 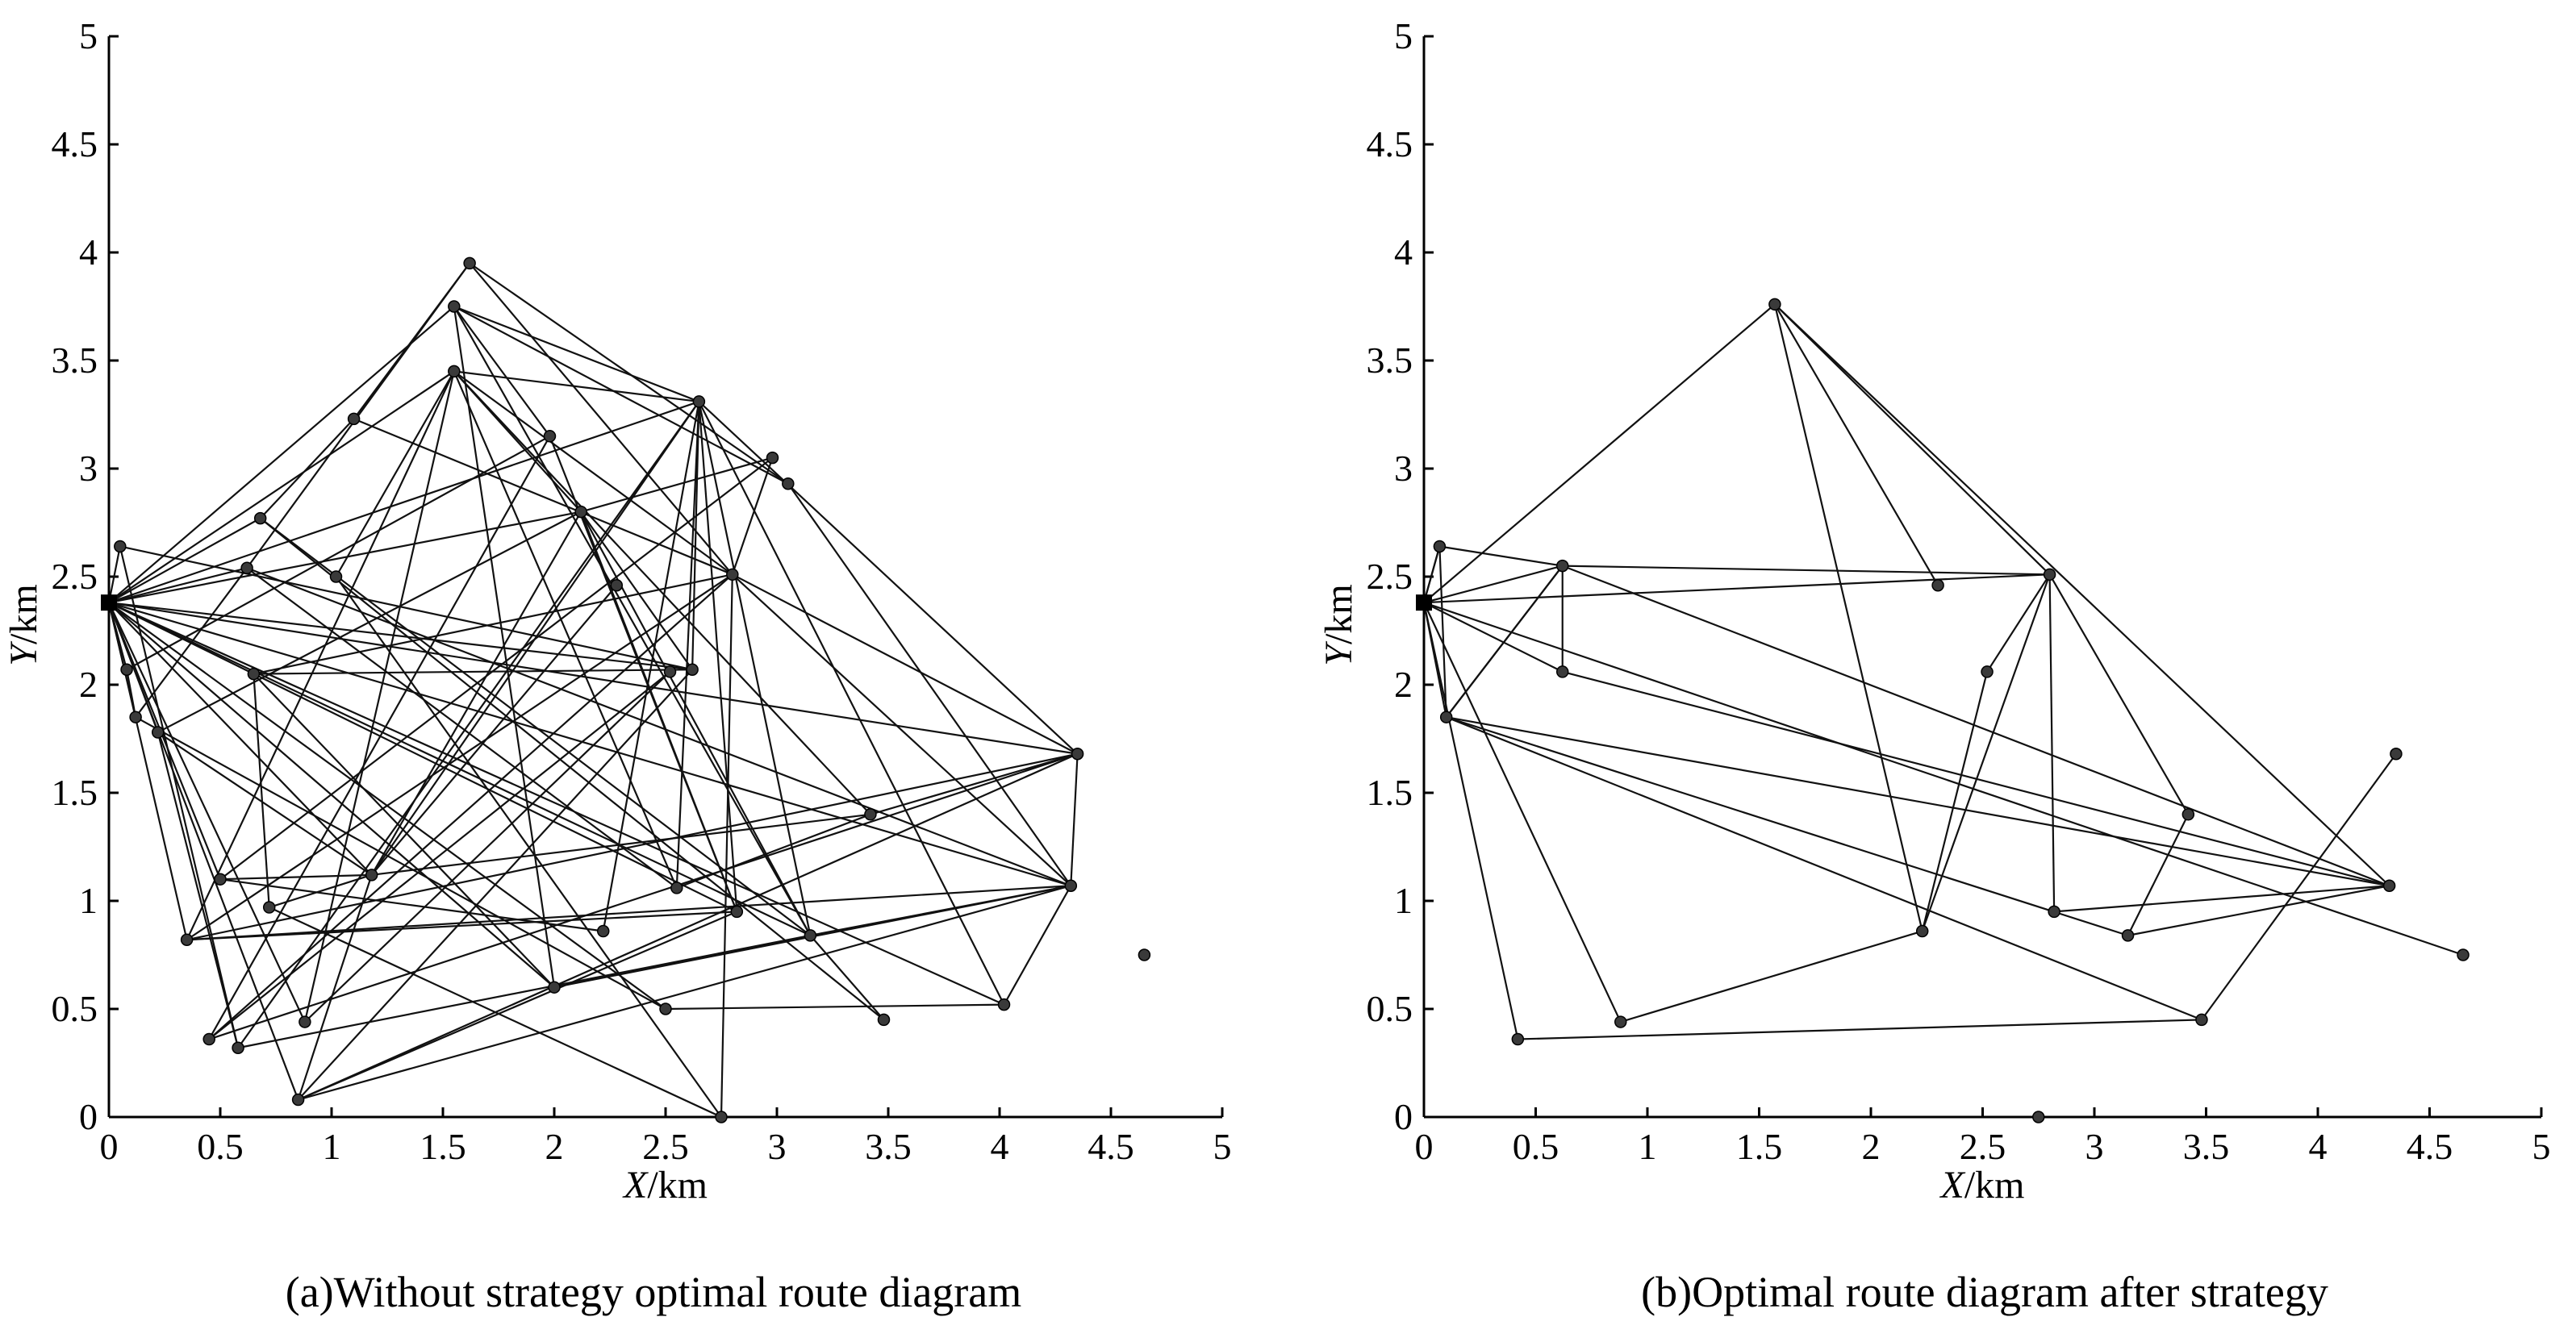 I want to click on y-tick-label: 1, so click(x=1404, y=900).